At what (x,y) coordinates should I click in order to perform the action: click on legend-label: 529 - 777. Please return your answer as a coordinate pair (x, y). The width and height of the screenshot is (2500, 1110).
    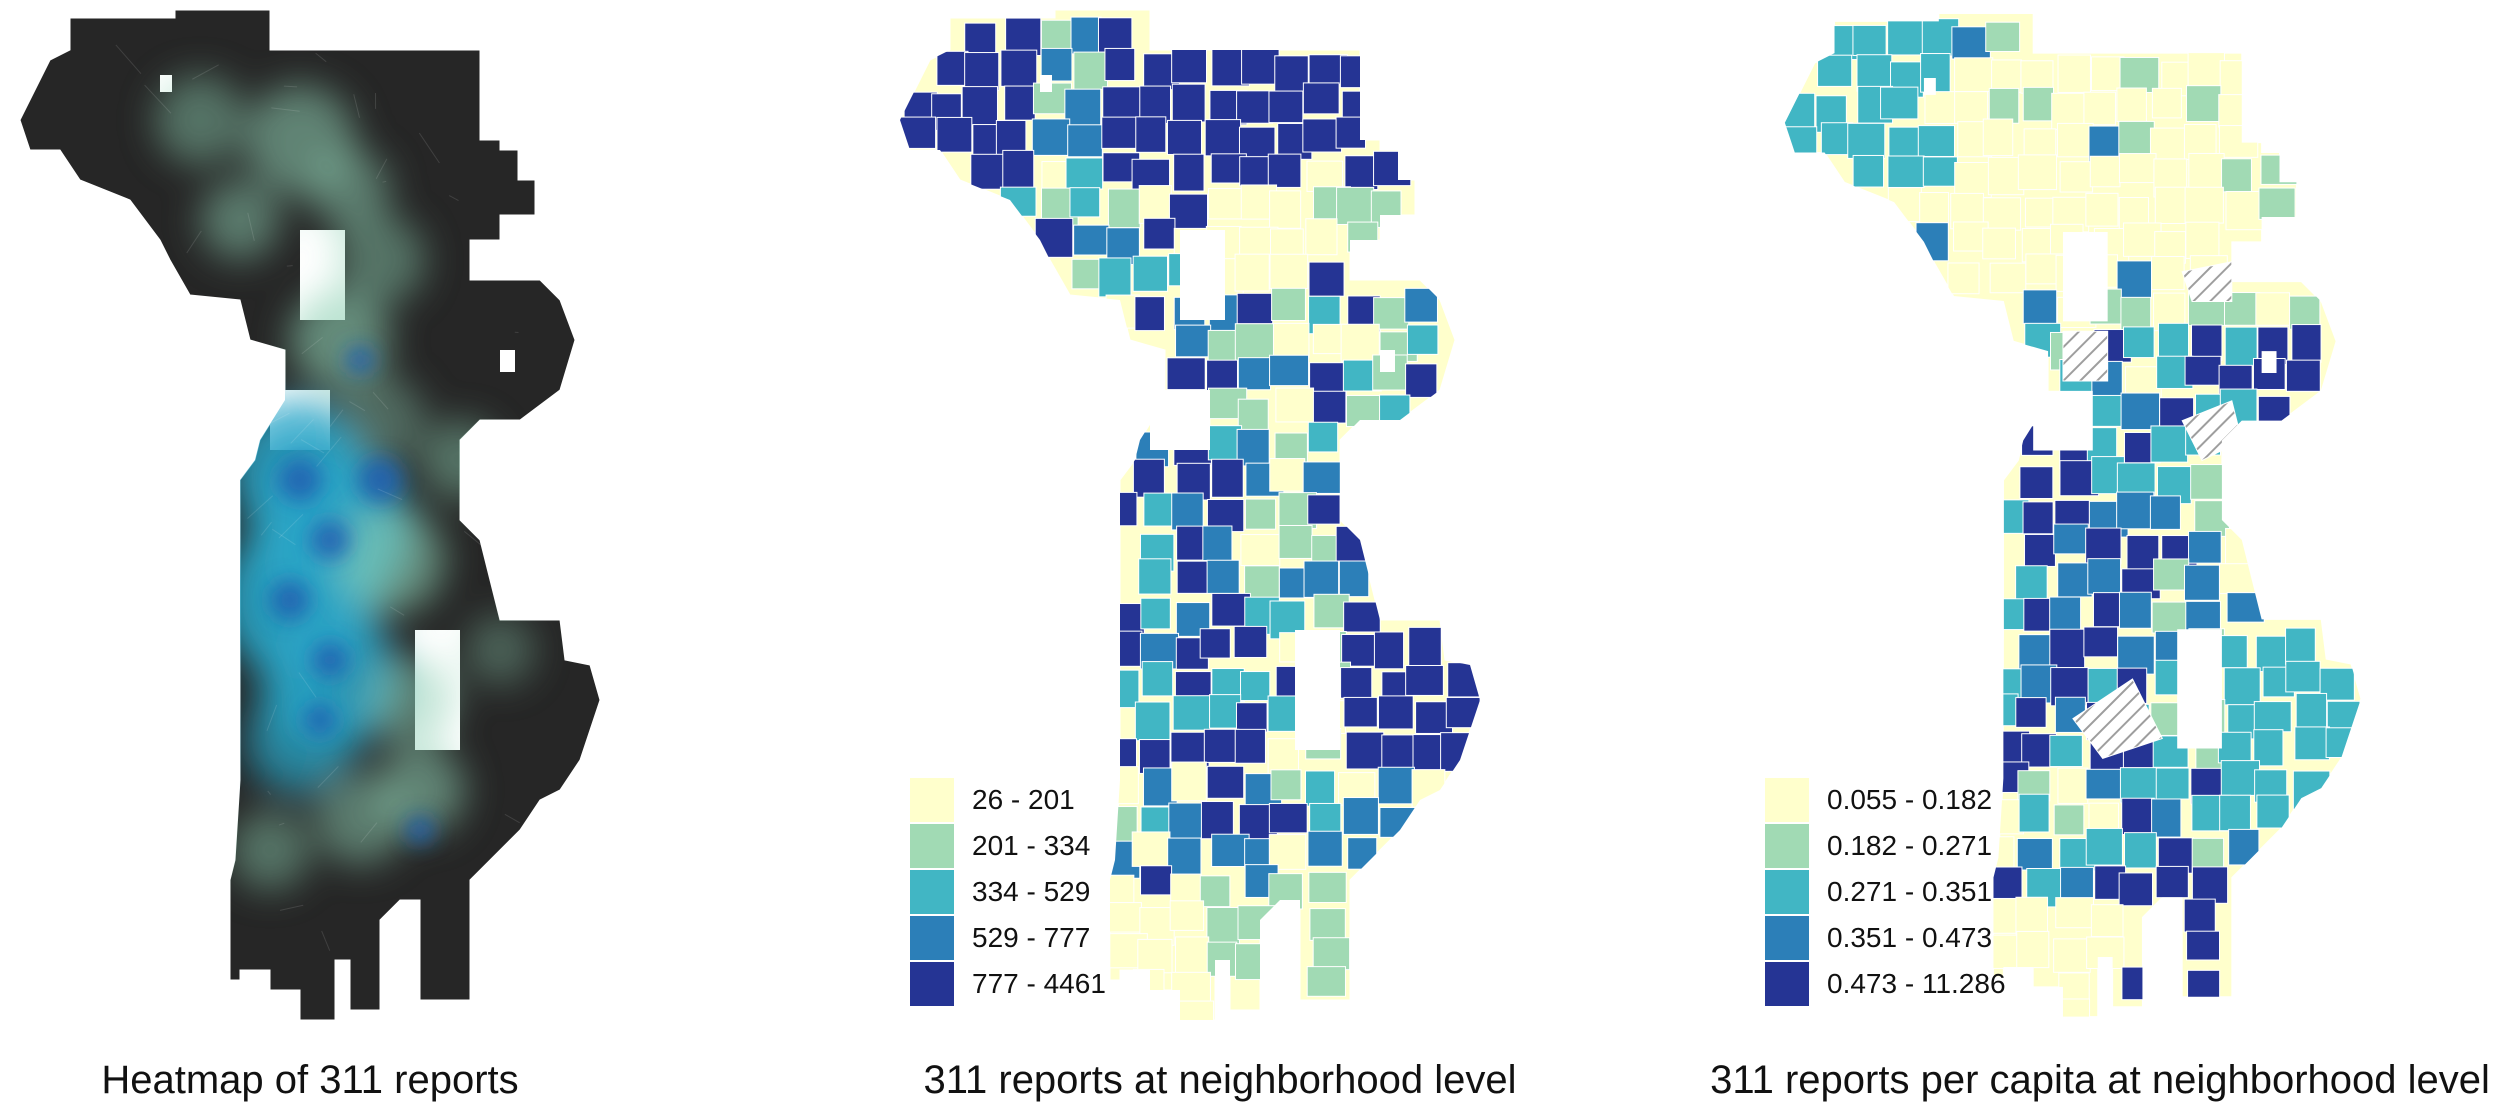
    Looking at the image, I should click on (1031, 937).